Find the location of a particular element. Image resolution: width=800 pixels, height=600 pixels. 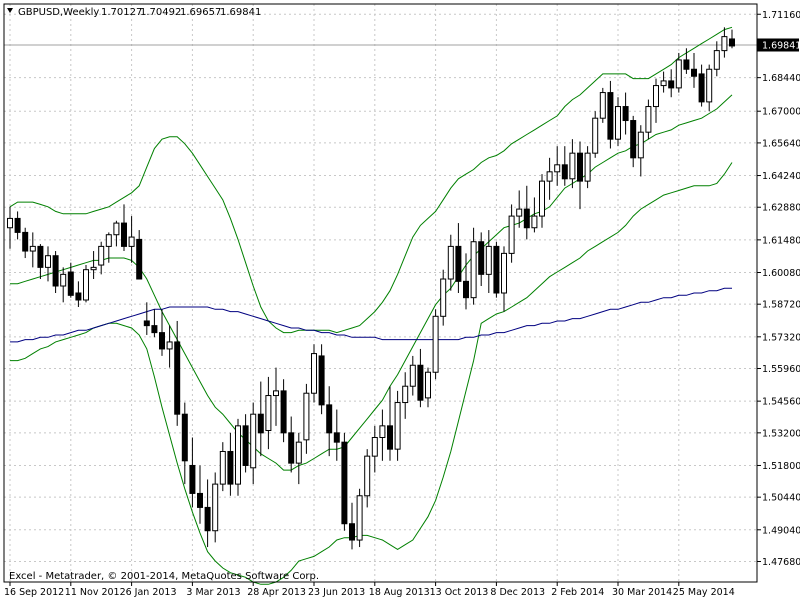

x-tick-label: 6 Jan 2013 is located at coordinates (151, 592).